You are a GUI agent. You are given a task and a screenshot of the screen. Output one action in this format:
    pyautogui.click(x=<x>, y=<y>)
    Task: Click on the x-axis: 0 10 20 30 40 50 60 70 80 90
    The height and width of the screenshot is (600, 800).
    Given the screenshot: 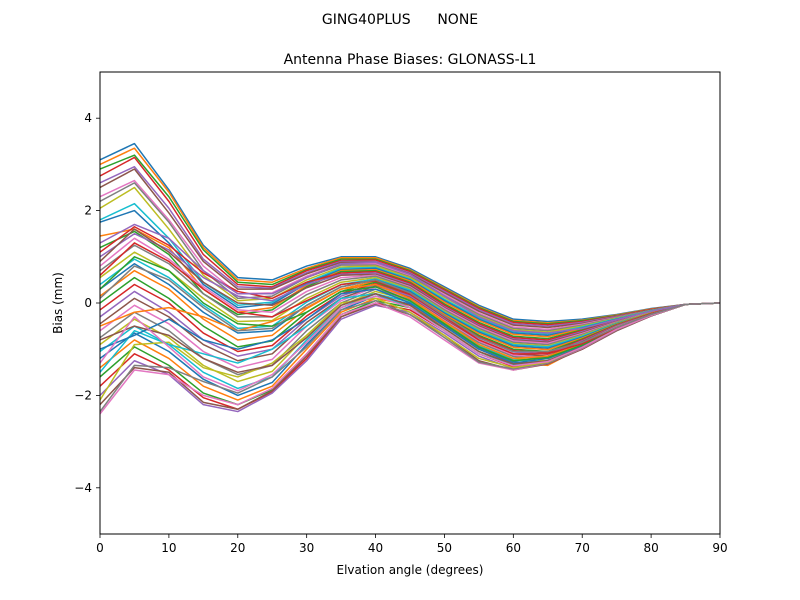 What is the action you would take?
    pyautogui.click(x=412, y=544)
    